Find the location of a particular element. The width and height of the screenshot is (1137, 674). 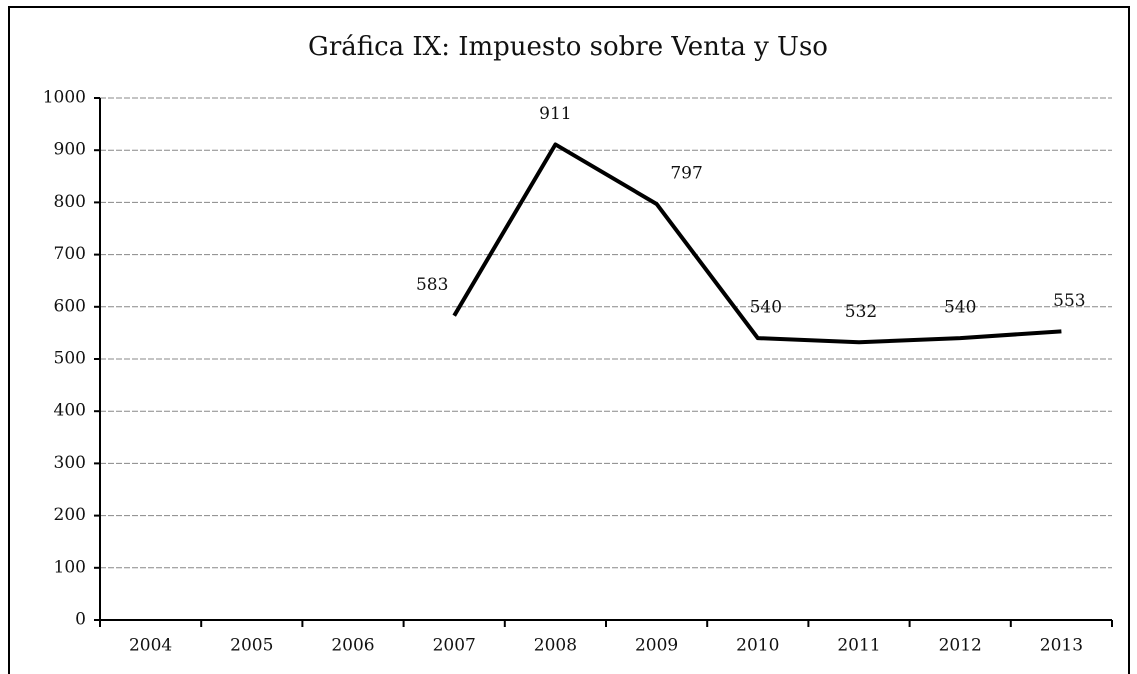

x-tick-label: 2013 is located at coordinates (1061, 646).